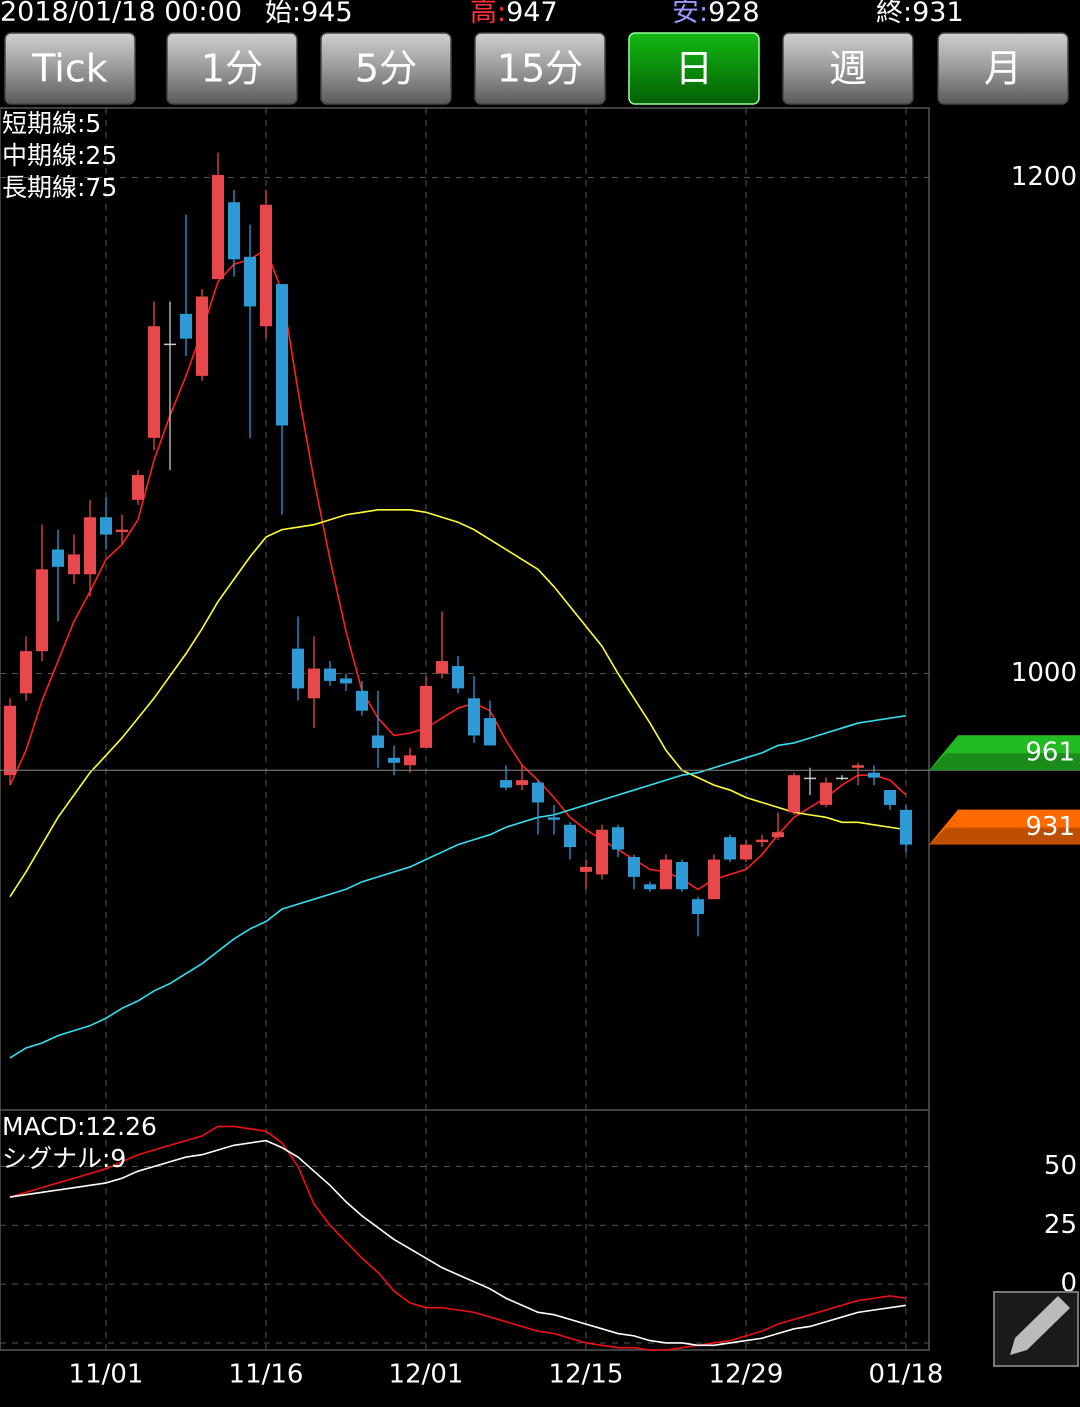  I want to click on period-button-label: 週, so click(848, 69).